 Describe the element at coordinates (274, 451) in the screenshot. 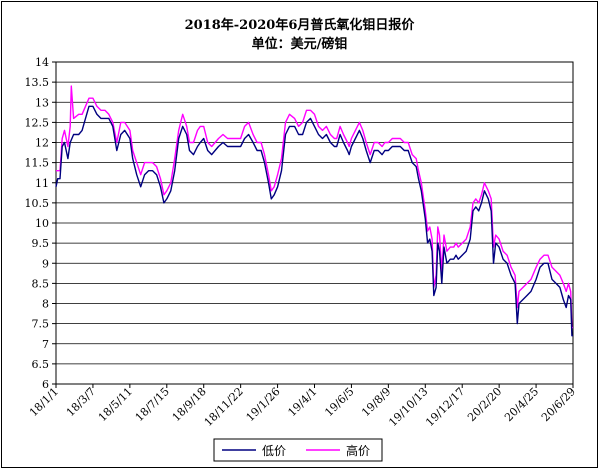

I see `legend-label: 低价` at that location.